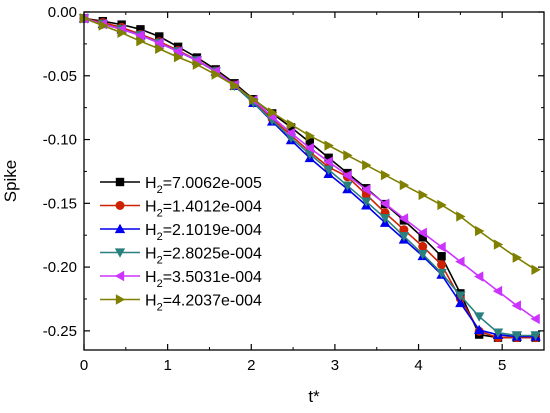  Describe the element at coordinates (62, 12) in the screenshot. I see `y-tick-label: 0.00` at that location.